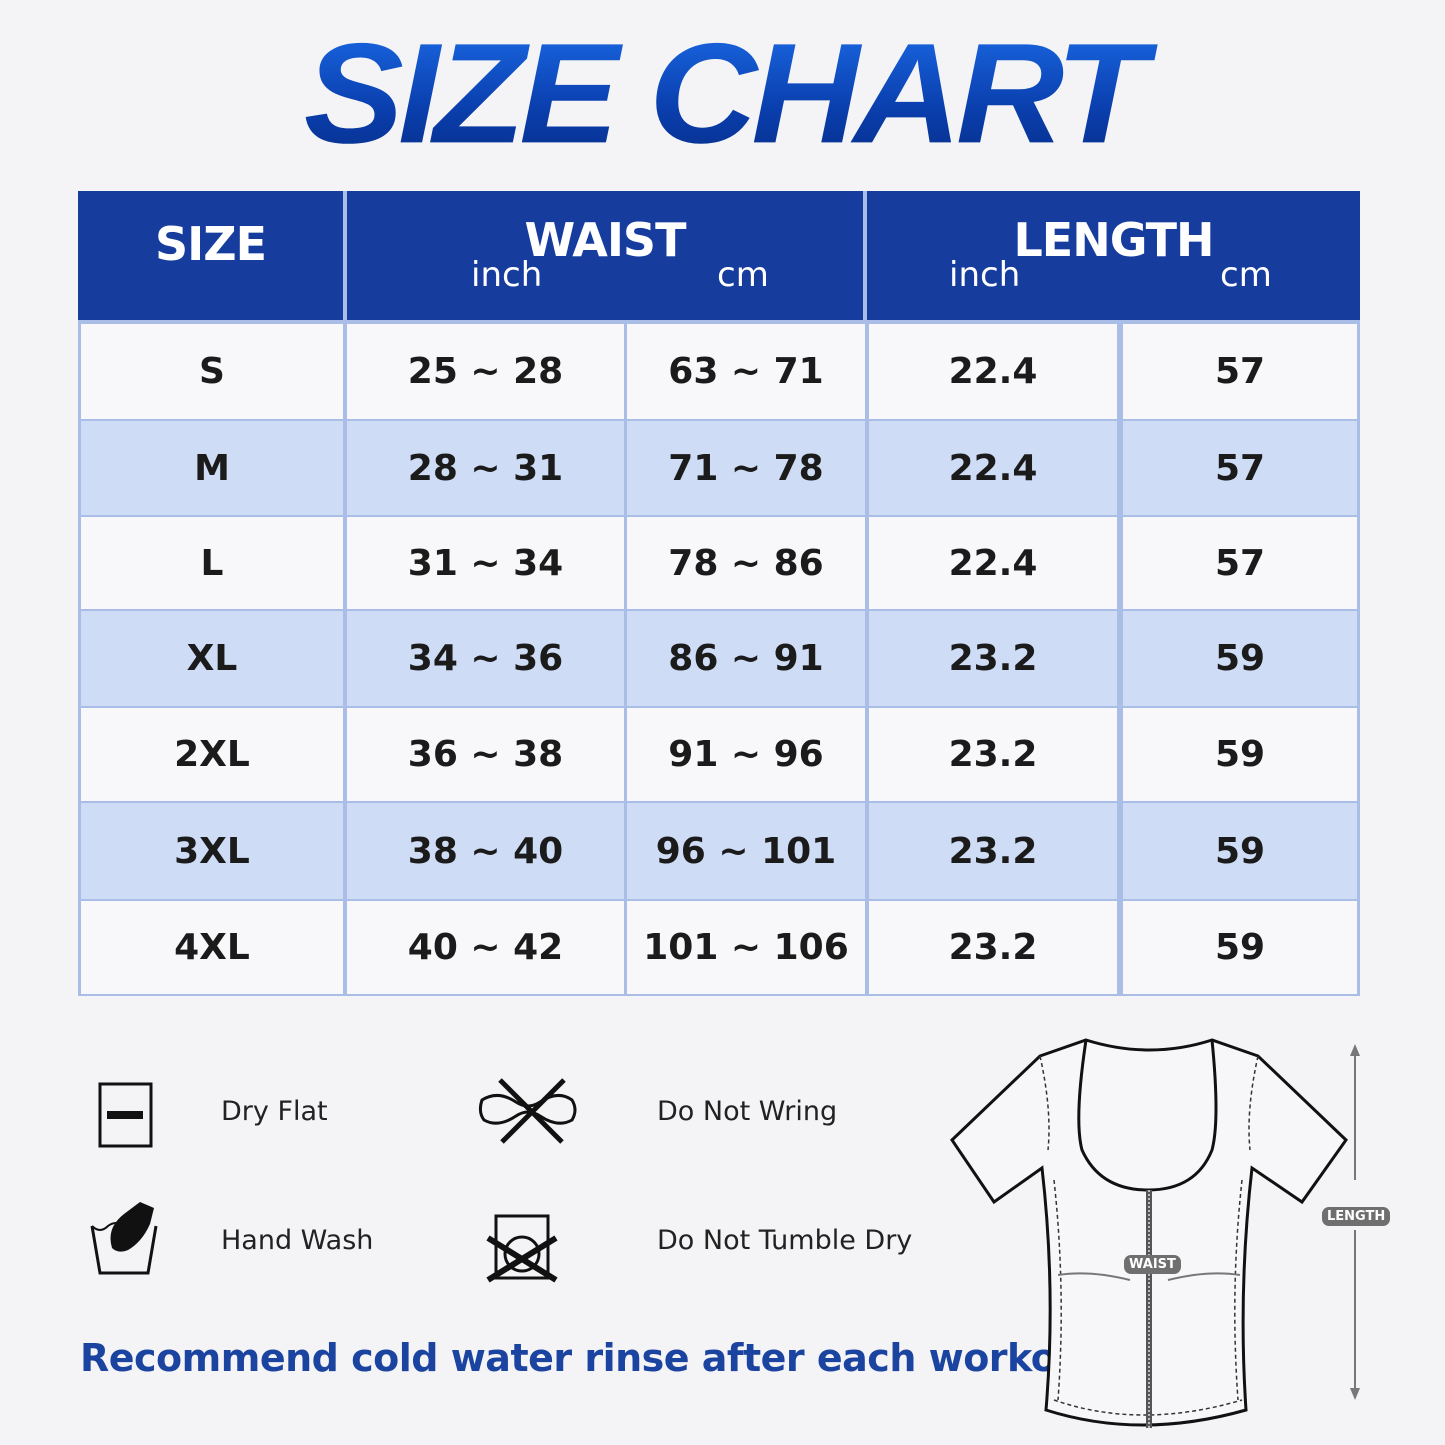  I want to click on table-cell: 31 ~ 34, so click(485, 563).